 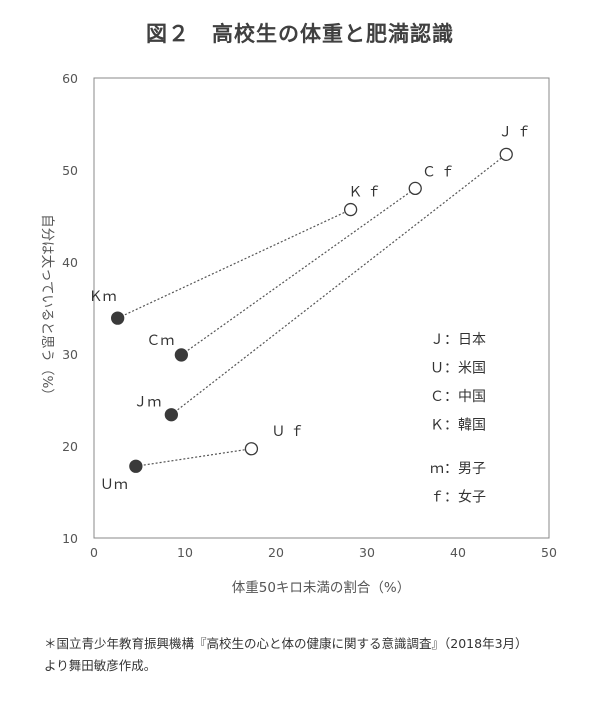 What do you see at coordinates (100, 665) in the screenshot?
I see `source-note-line-2: より舞田敏彦作成。` at bounding box center [100, 665].